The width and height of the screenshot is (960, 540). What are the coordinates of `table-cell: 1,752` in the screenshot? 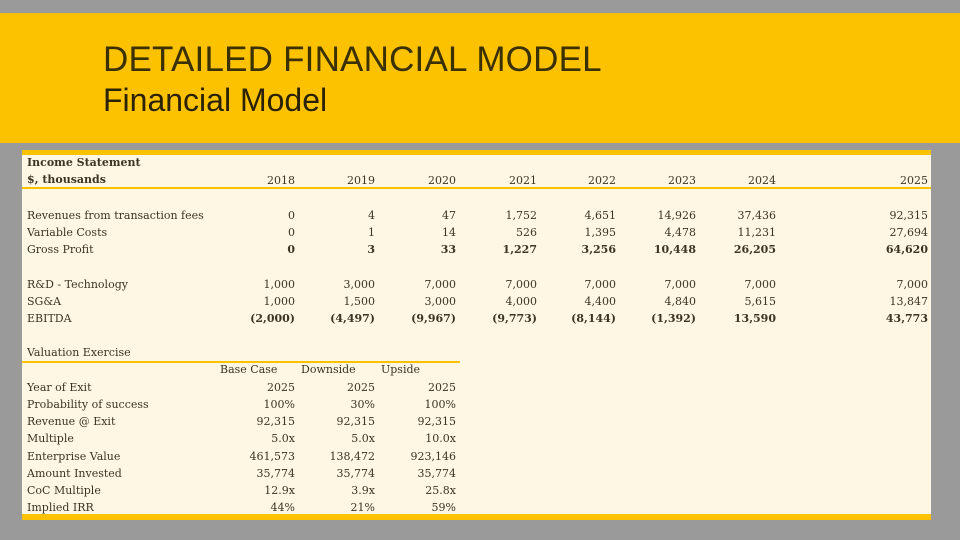 It's located at (521, 215).